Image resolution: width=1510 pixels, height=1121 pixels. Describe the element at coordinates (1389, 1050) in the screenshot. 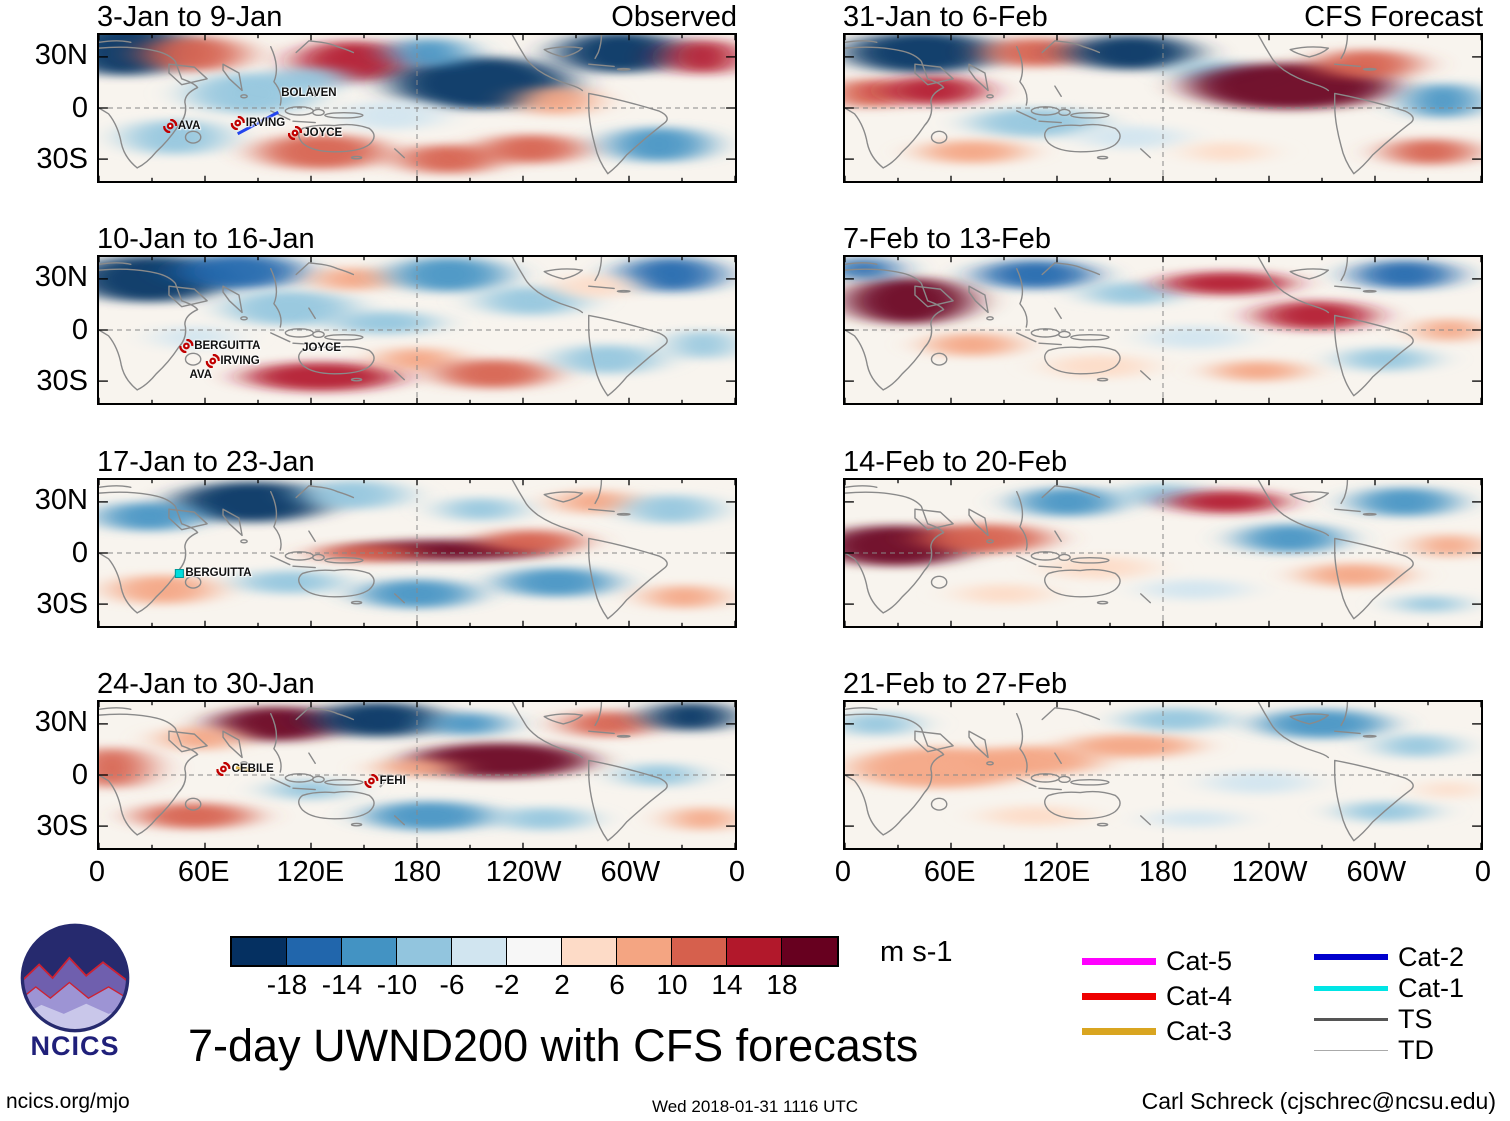

I see `legend-item-td: TD` at that location.